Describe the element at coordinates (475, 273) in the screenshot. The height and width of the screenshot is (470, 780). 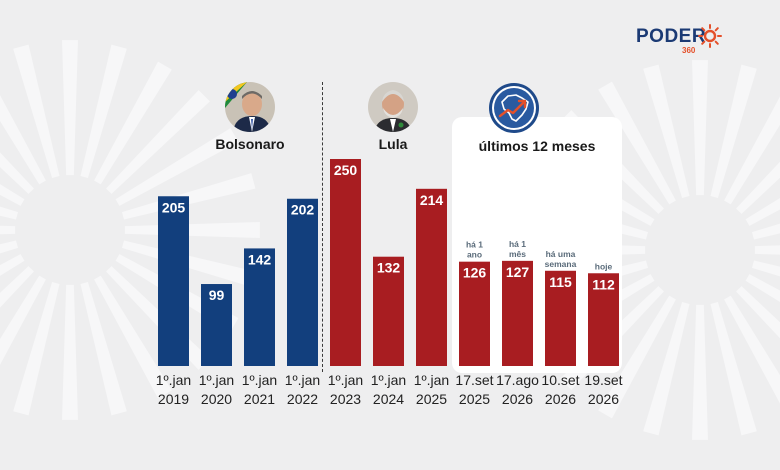
I see `bar-value-label: 126` at that location.